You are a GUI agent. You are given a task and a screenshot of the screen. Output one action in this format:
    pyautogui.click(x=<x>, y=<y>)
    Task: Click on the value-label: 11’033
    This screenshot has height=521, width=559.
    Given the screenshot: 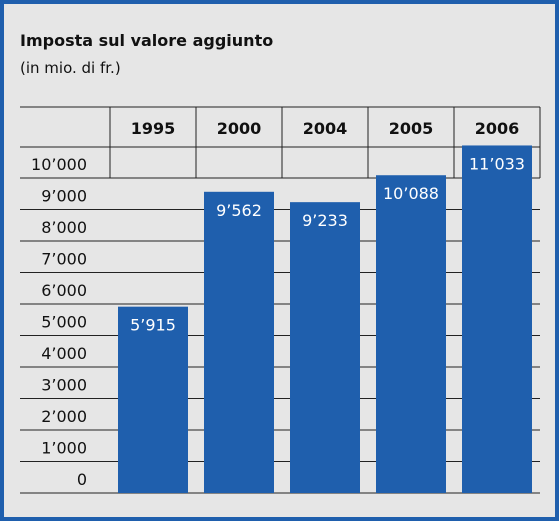 What is the action you would take?
    pyautogui.click(x=497, y=163)
    